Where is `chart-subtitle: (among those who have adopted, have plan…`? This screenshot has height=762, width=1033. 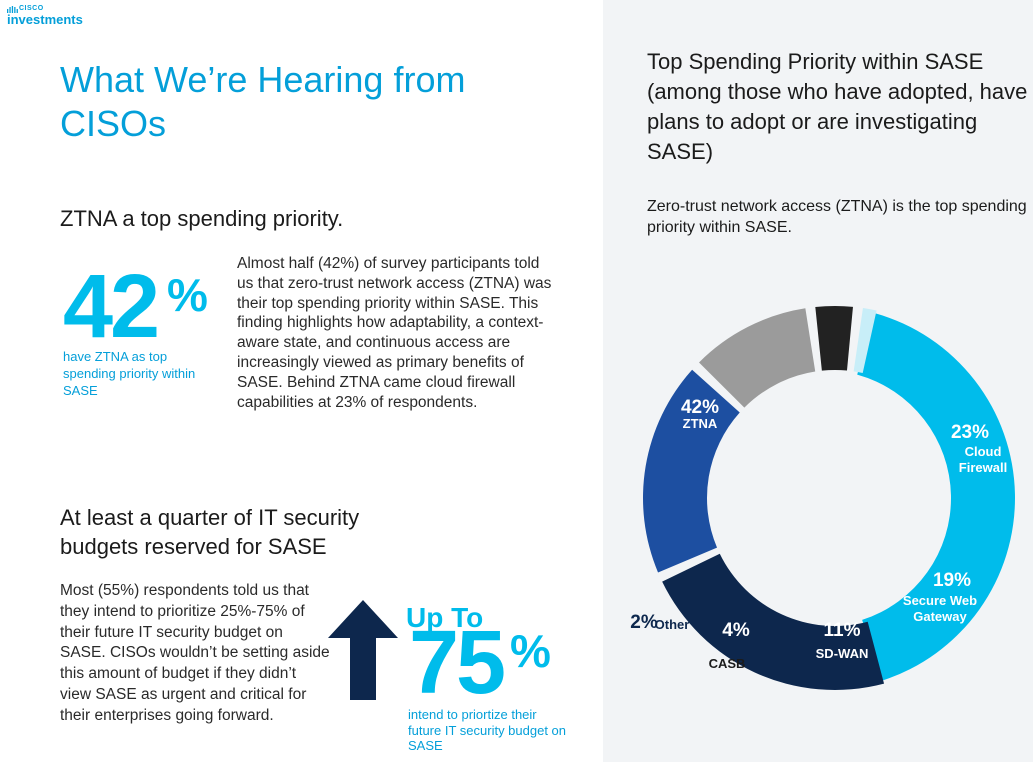 chart-subtitle: (among those who have adopted, have plan… is located at coordinates (837, 121).